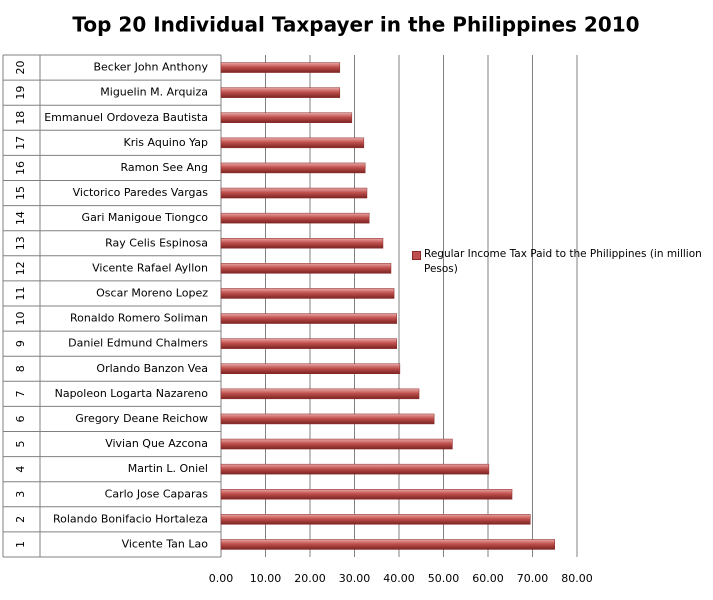 This screenshot has width=713, height=600. I want to click on rank-label: 12, so click(20, 268).